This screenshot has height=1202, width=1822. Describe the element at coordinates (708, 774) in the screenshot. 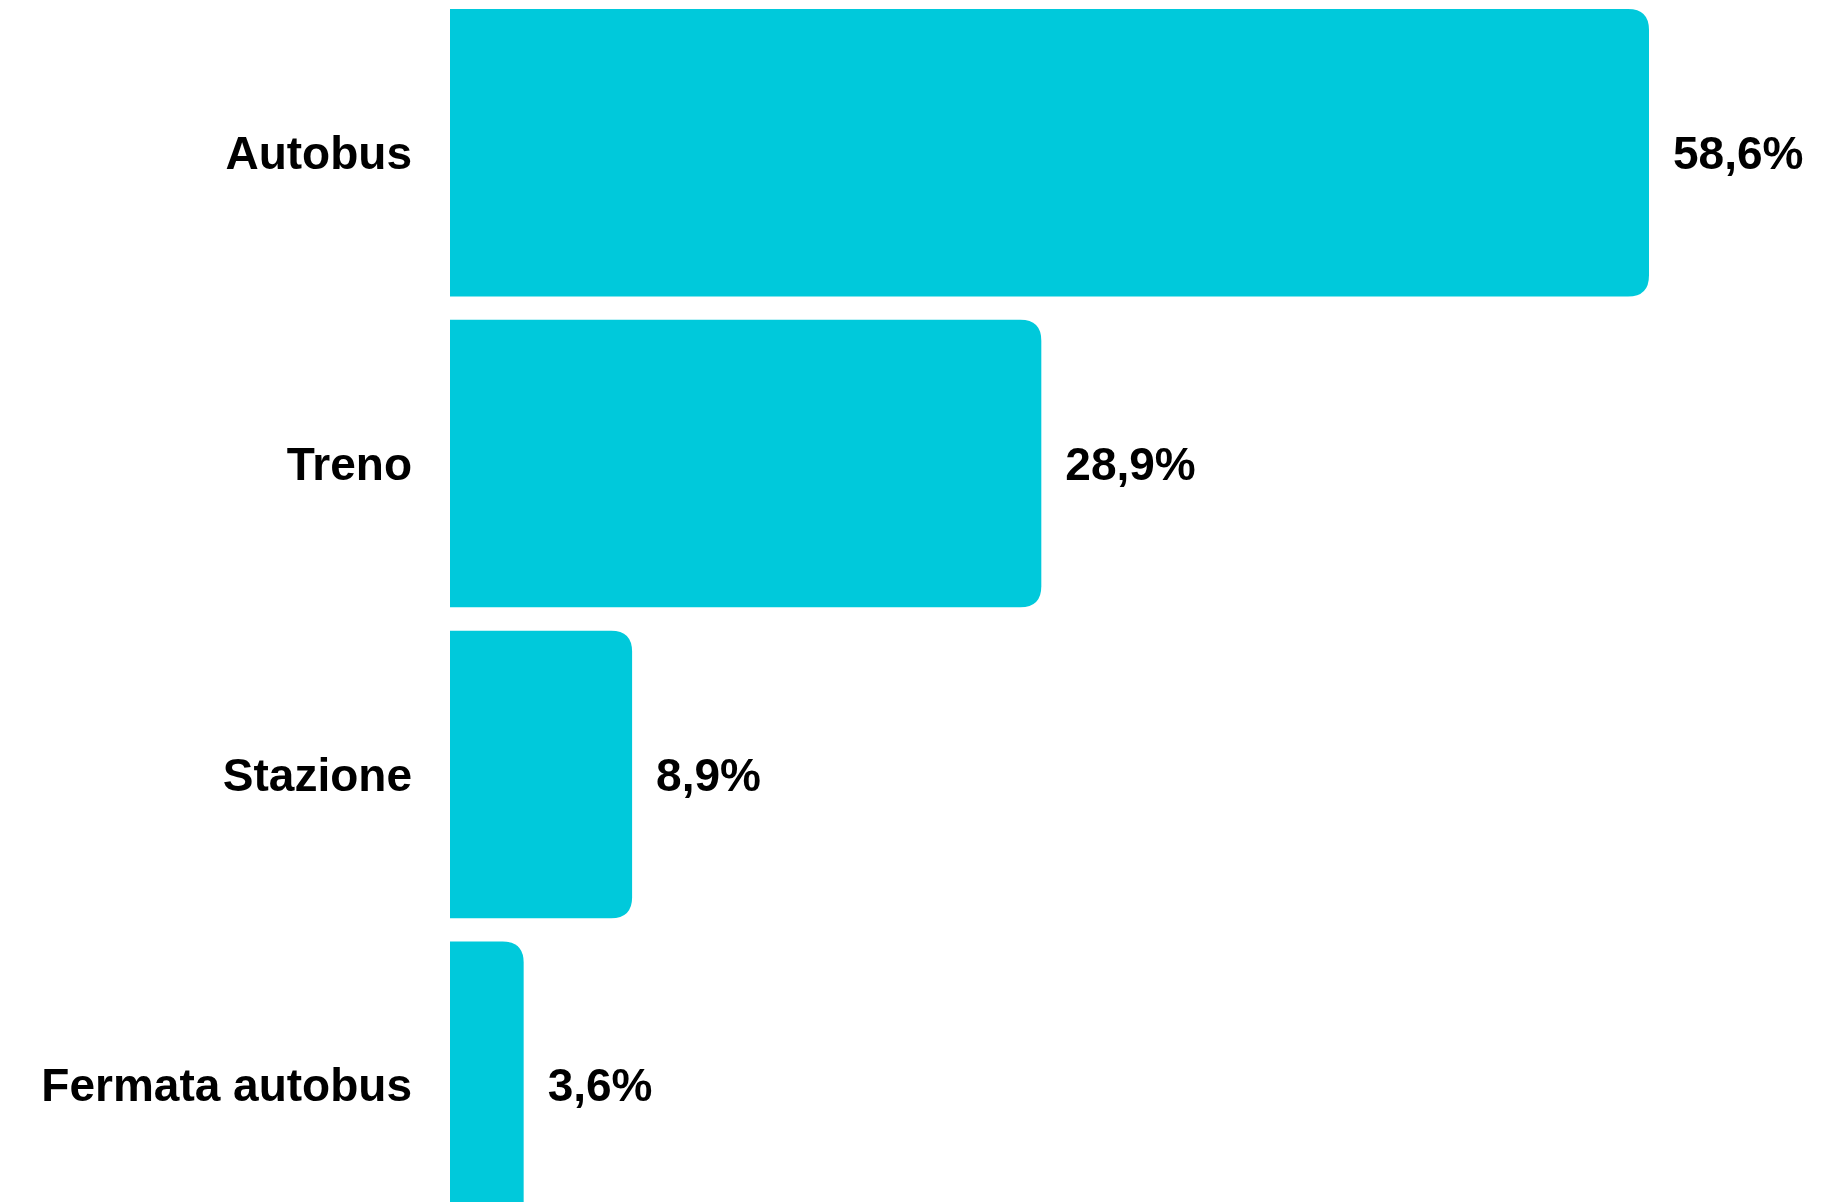

I see `data-label: 8,9%` at that location.